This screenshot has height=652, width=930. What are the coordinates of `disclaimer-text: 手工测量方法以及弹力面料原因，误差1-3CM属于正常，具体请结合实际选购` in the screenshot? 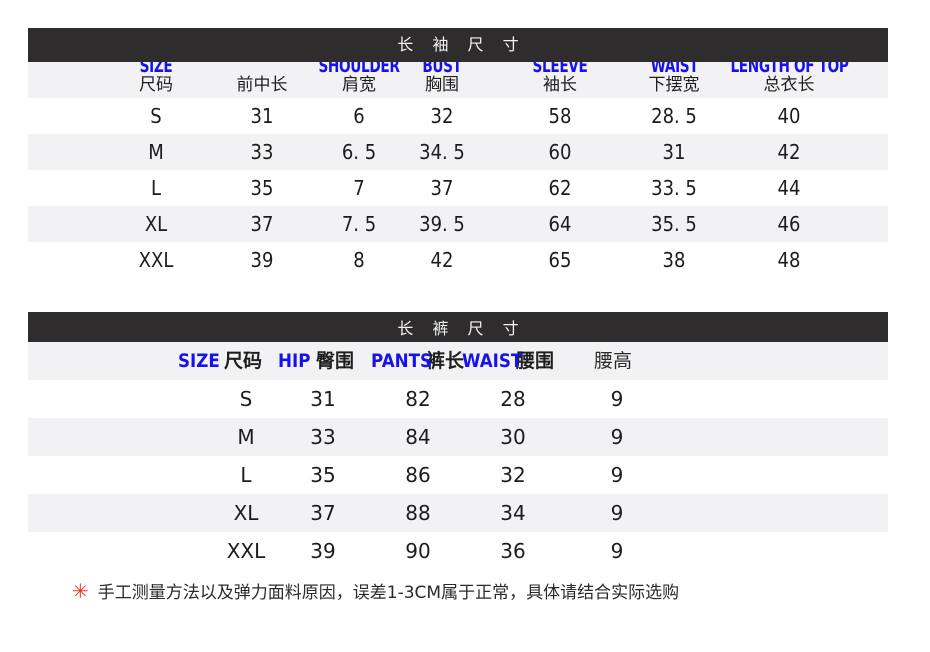 It's located at (388, 593).